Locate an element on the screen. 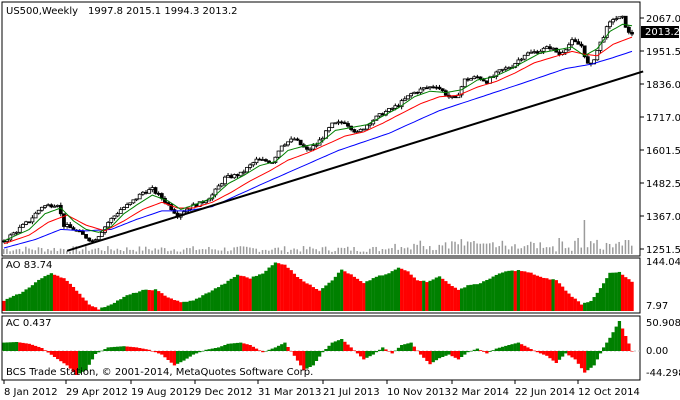  time-tick-label: 31 Mar 2013 is located at coordinates (289, 392).